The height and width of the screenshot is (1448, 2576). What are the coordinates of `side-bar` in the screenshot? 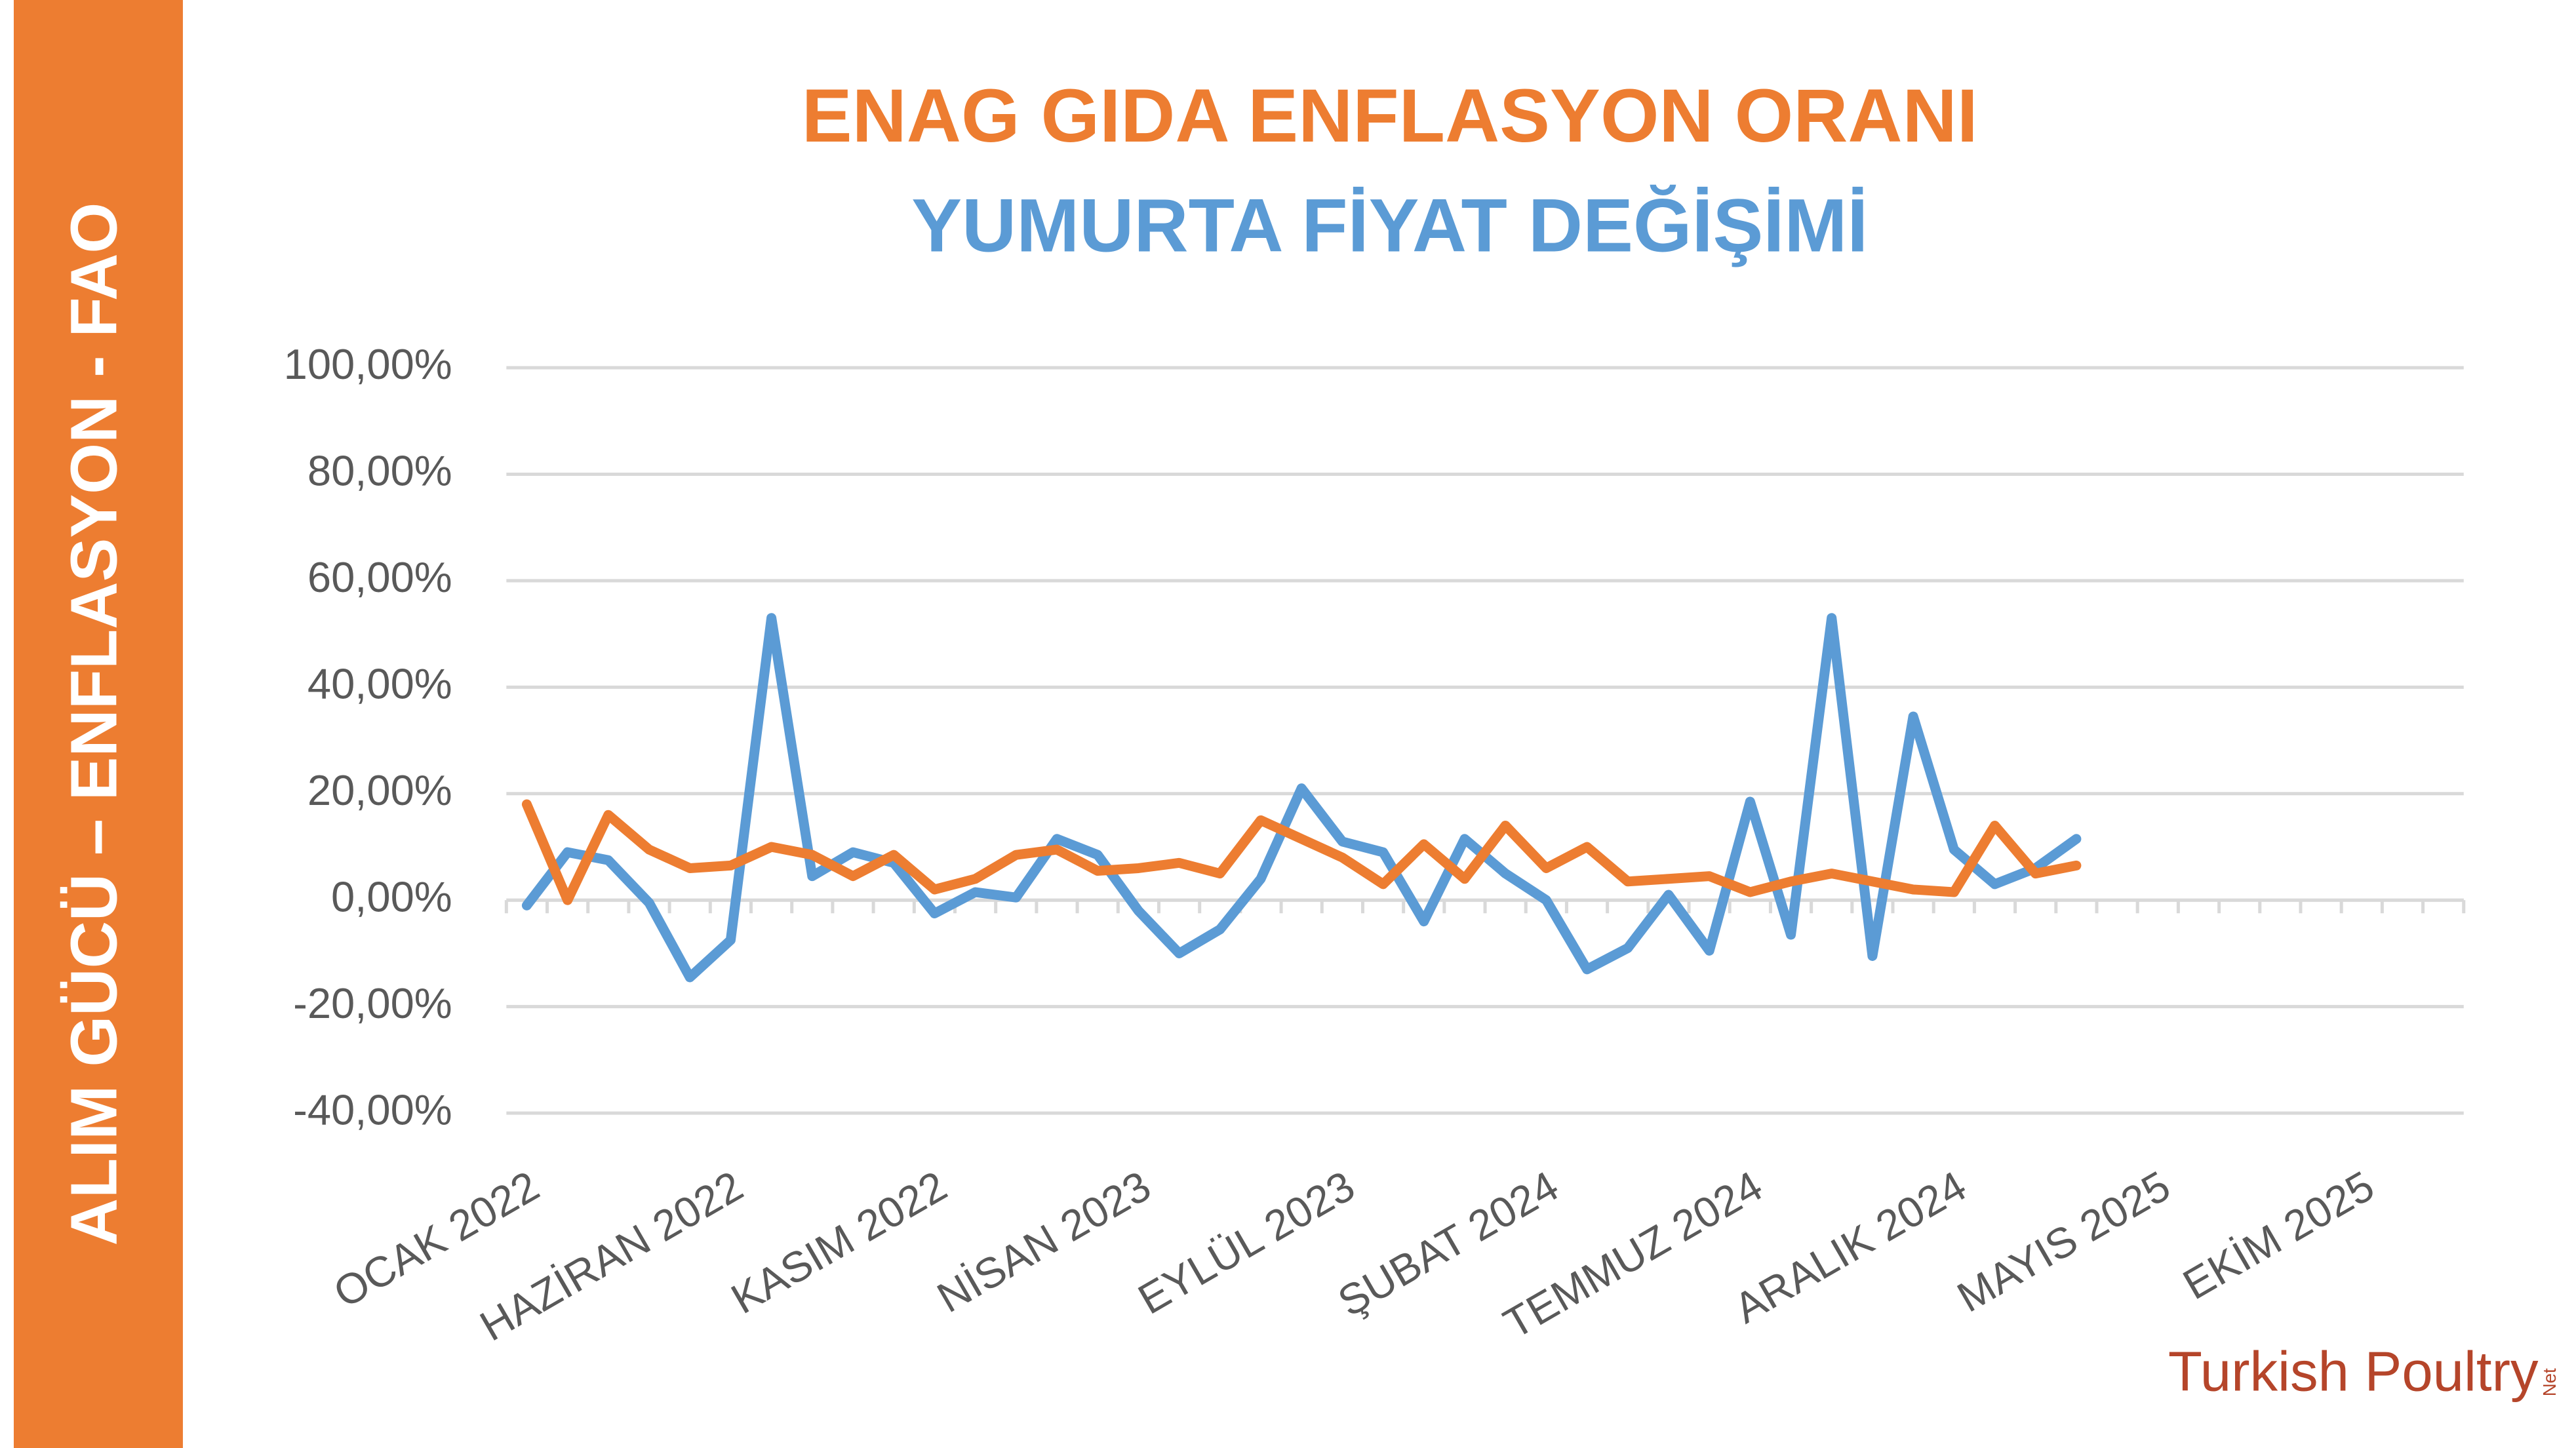 It's located at (98, 724).